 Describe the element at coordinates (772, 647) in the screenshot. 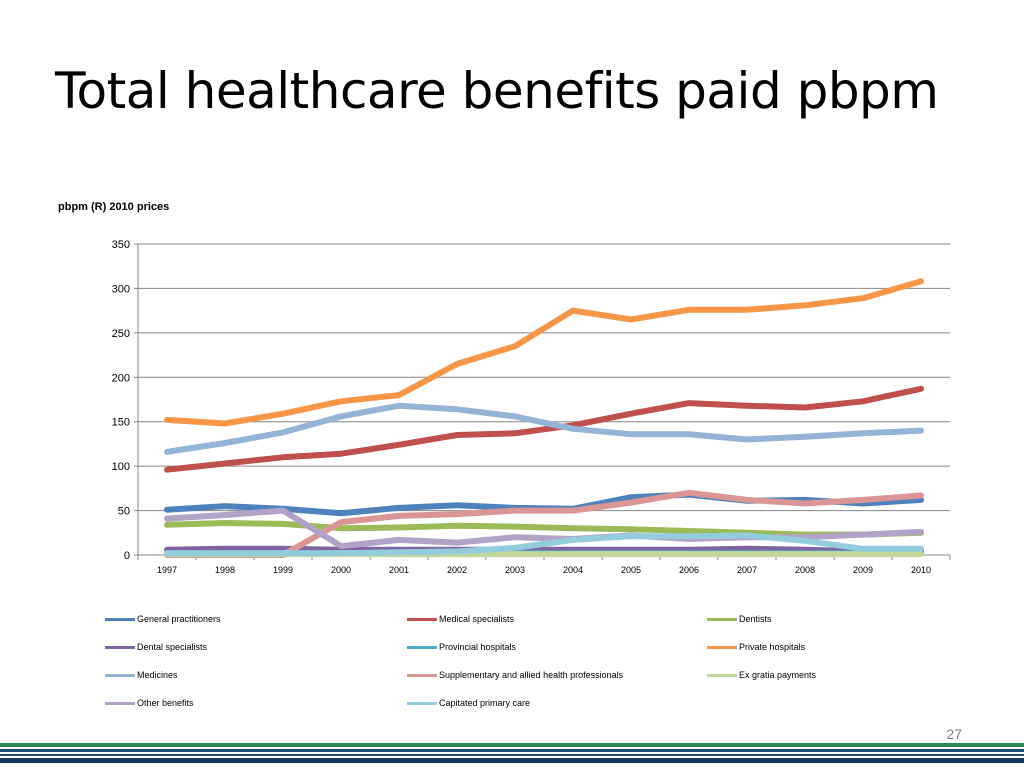

I see `legend-label: Private hospitals` at that location.